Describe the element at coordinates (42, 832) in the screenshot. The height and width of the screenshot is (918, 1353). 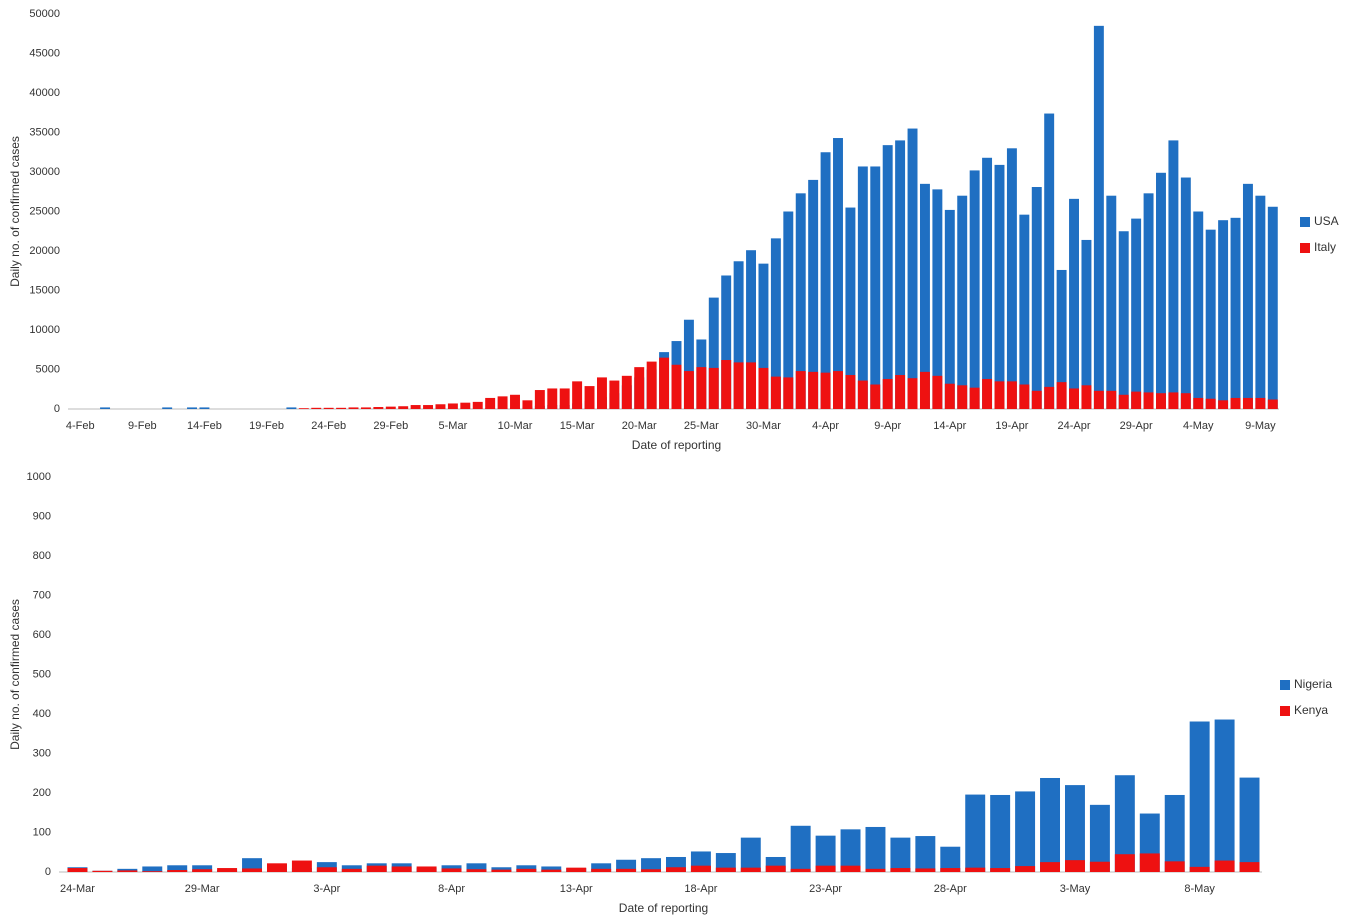
I see `y-tick-label: 100` at that location.